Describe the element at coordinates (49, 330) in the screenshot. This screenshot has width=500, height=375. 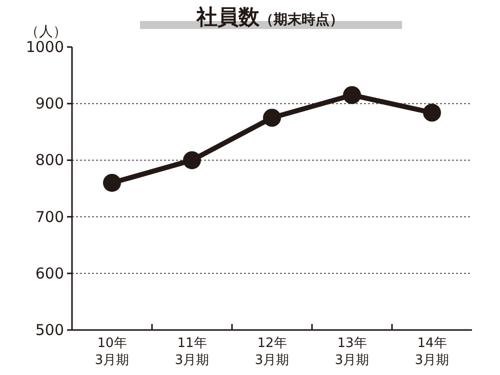
I see `y-tick-label: 500` at that location.